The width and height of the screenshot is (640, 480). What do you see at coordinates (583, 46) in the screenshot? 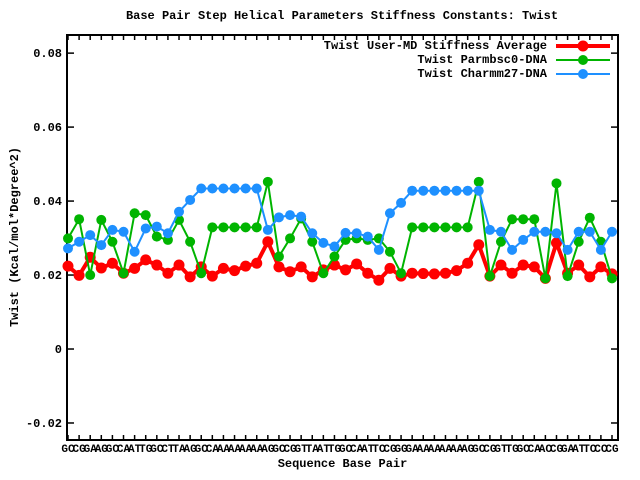
I see `legend-sample-red` at bounding box center [583, 46].